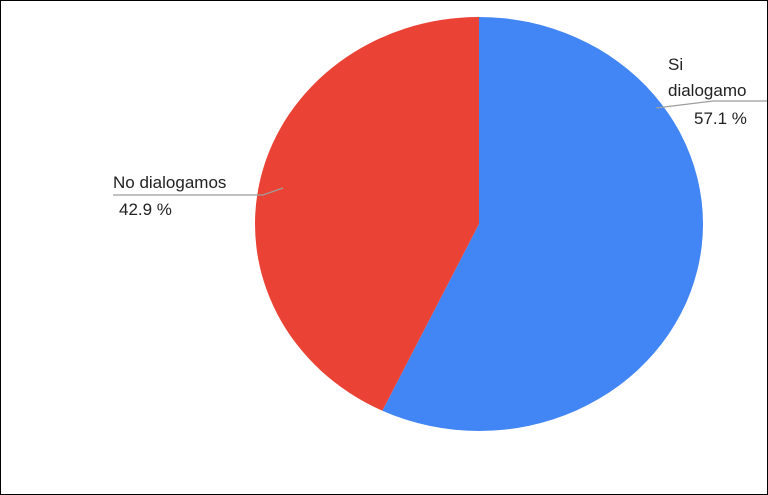  What do you see at coordinates (711, 104) in the screenshot?
I see `leader-line-si` at bounding box center [711, 104].